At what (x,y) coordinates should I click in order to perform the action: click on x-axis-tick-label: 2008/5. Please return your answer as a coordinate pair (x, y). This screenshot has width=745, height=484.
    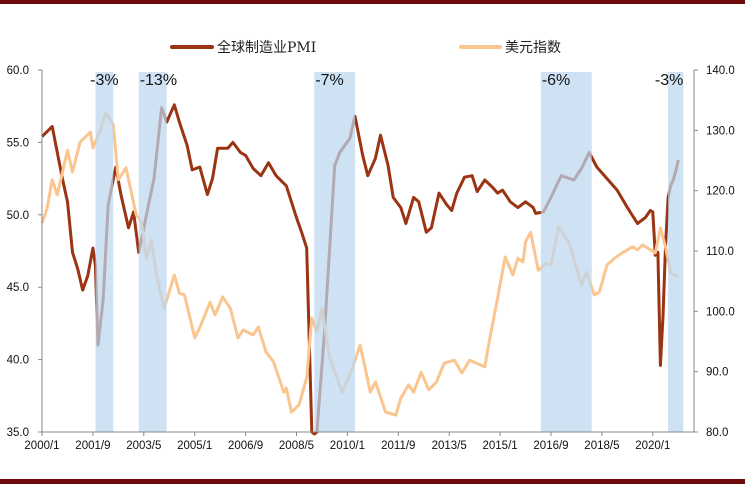
    Looking at the image, I should click on (296, 446).